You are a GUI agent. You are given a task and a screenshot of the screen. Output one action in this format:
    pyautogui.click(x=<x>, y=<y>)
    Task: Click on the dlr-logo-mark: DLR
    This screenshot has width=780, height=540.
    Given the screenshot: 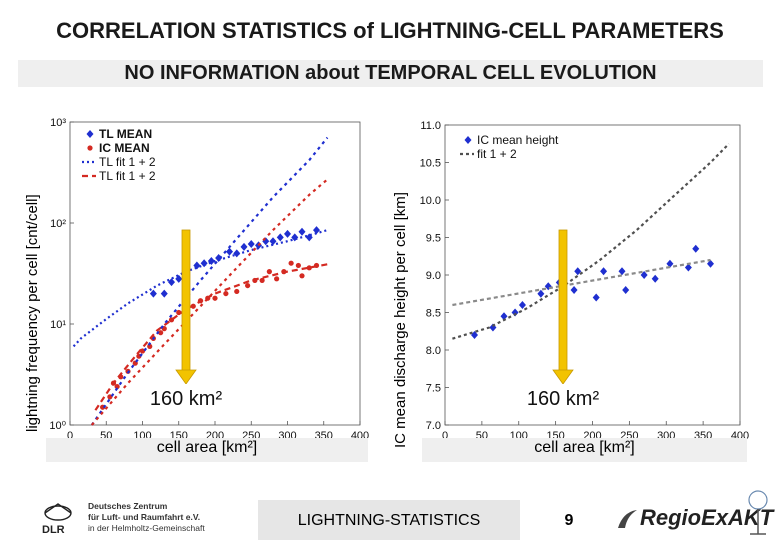 What is the action you would take?
    pyautogui.click(x=57, y=519)
    